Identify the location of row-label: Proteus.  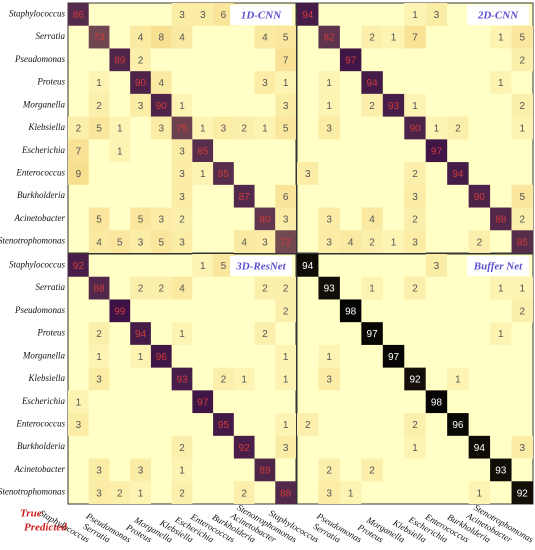
(50, 82).